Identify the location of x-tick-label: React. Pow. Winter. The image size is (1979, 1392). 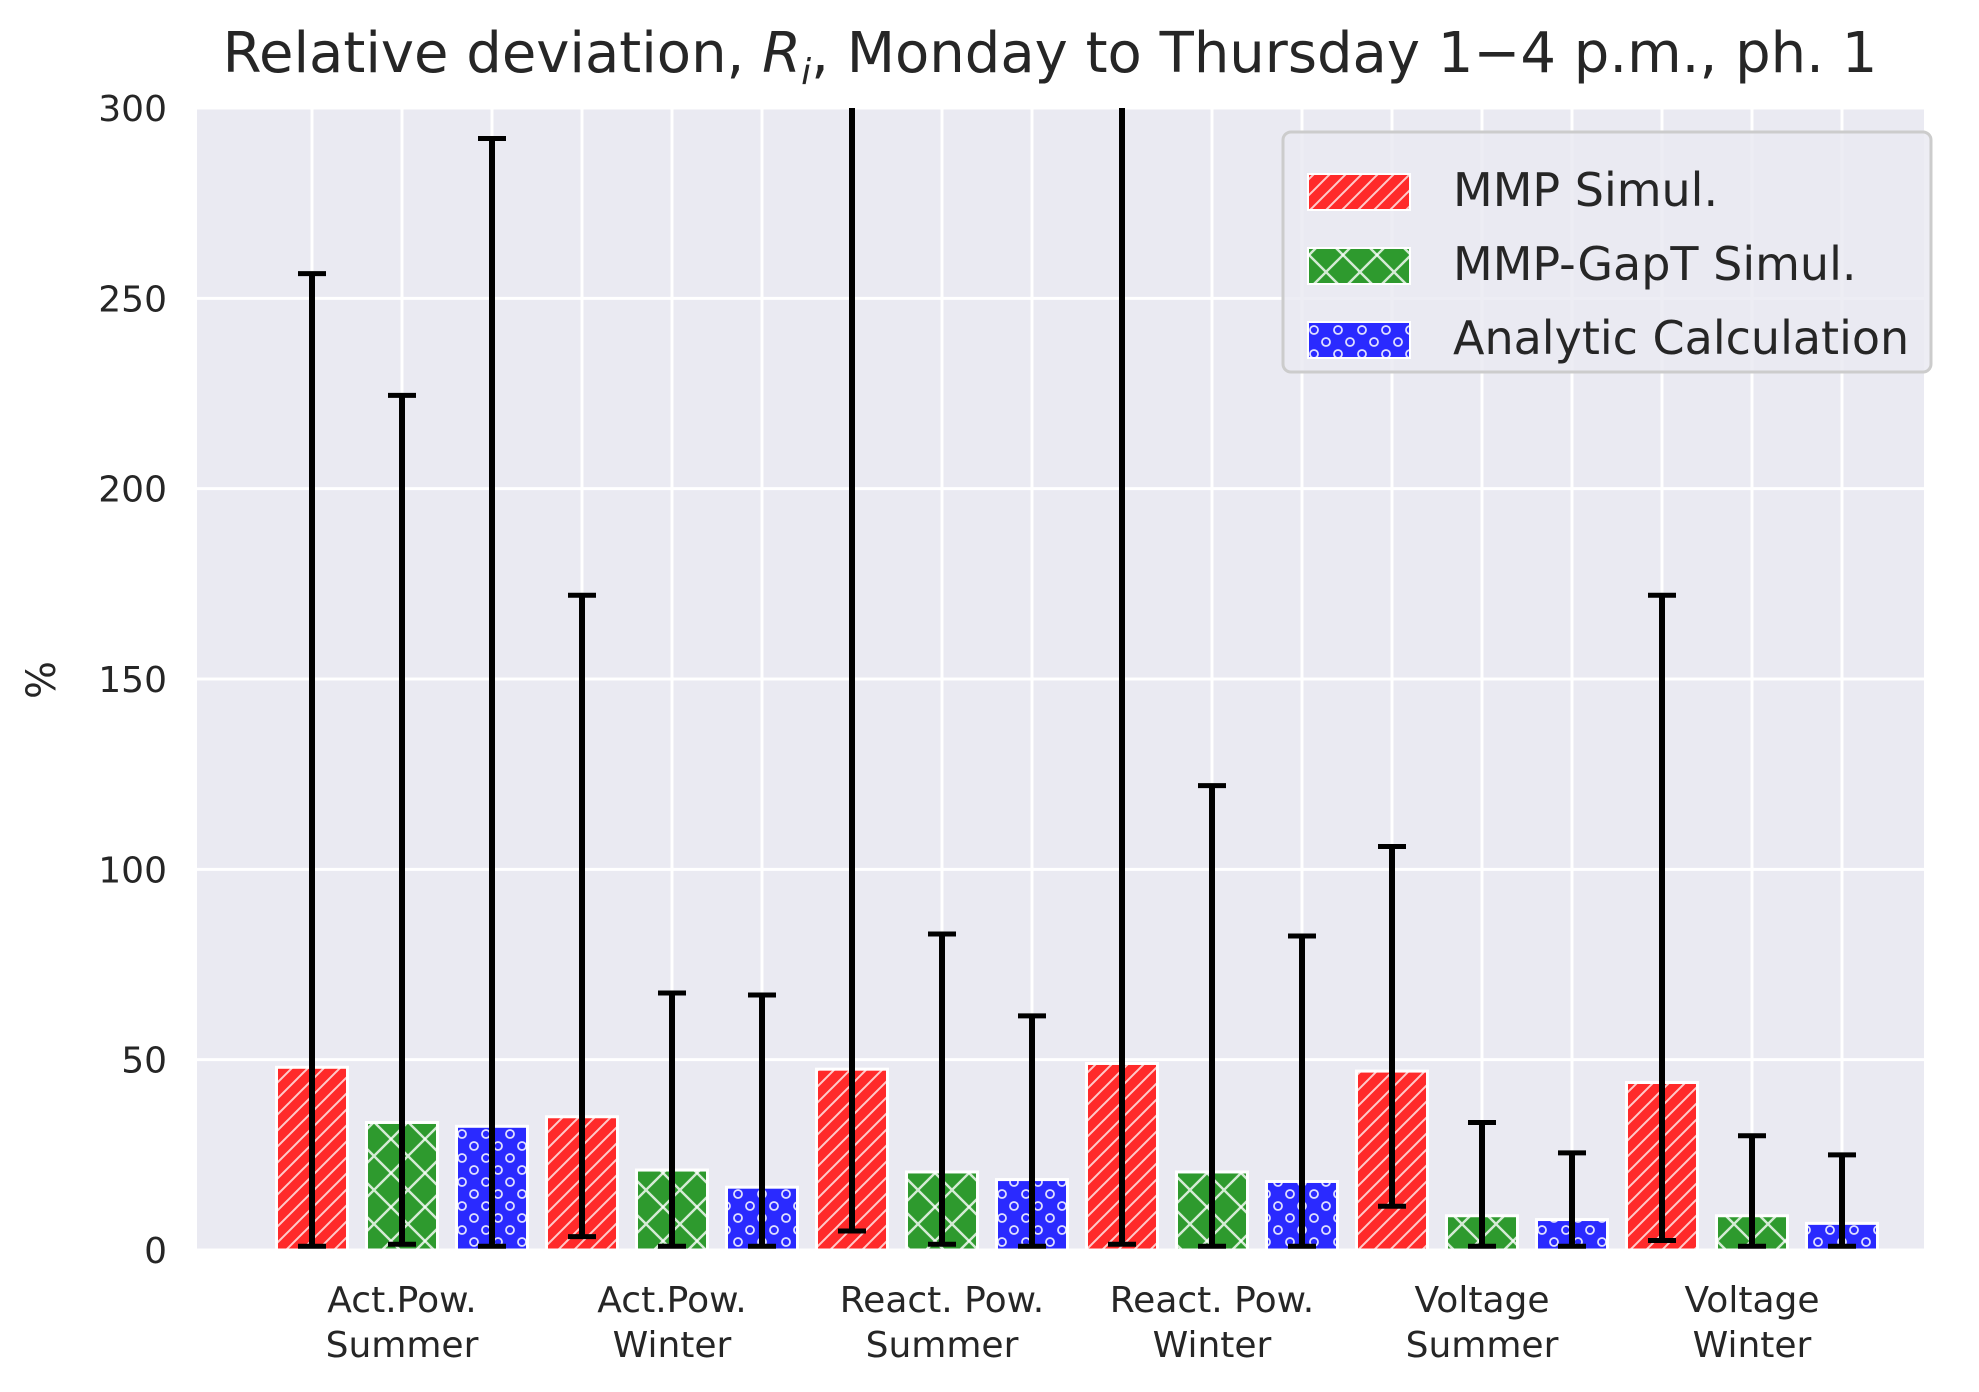
(1212, 1323).